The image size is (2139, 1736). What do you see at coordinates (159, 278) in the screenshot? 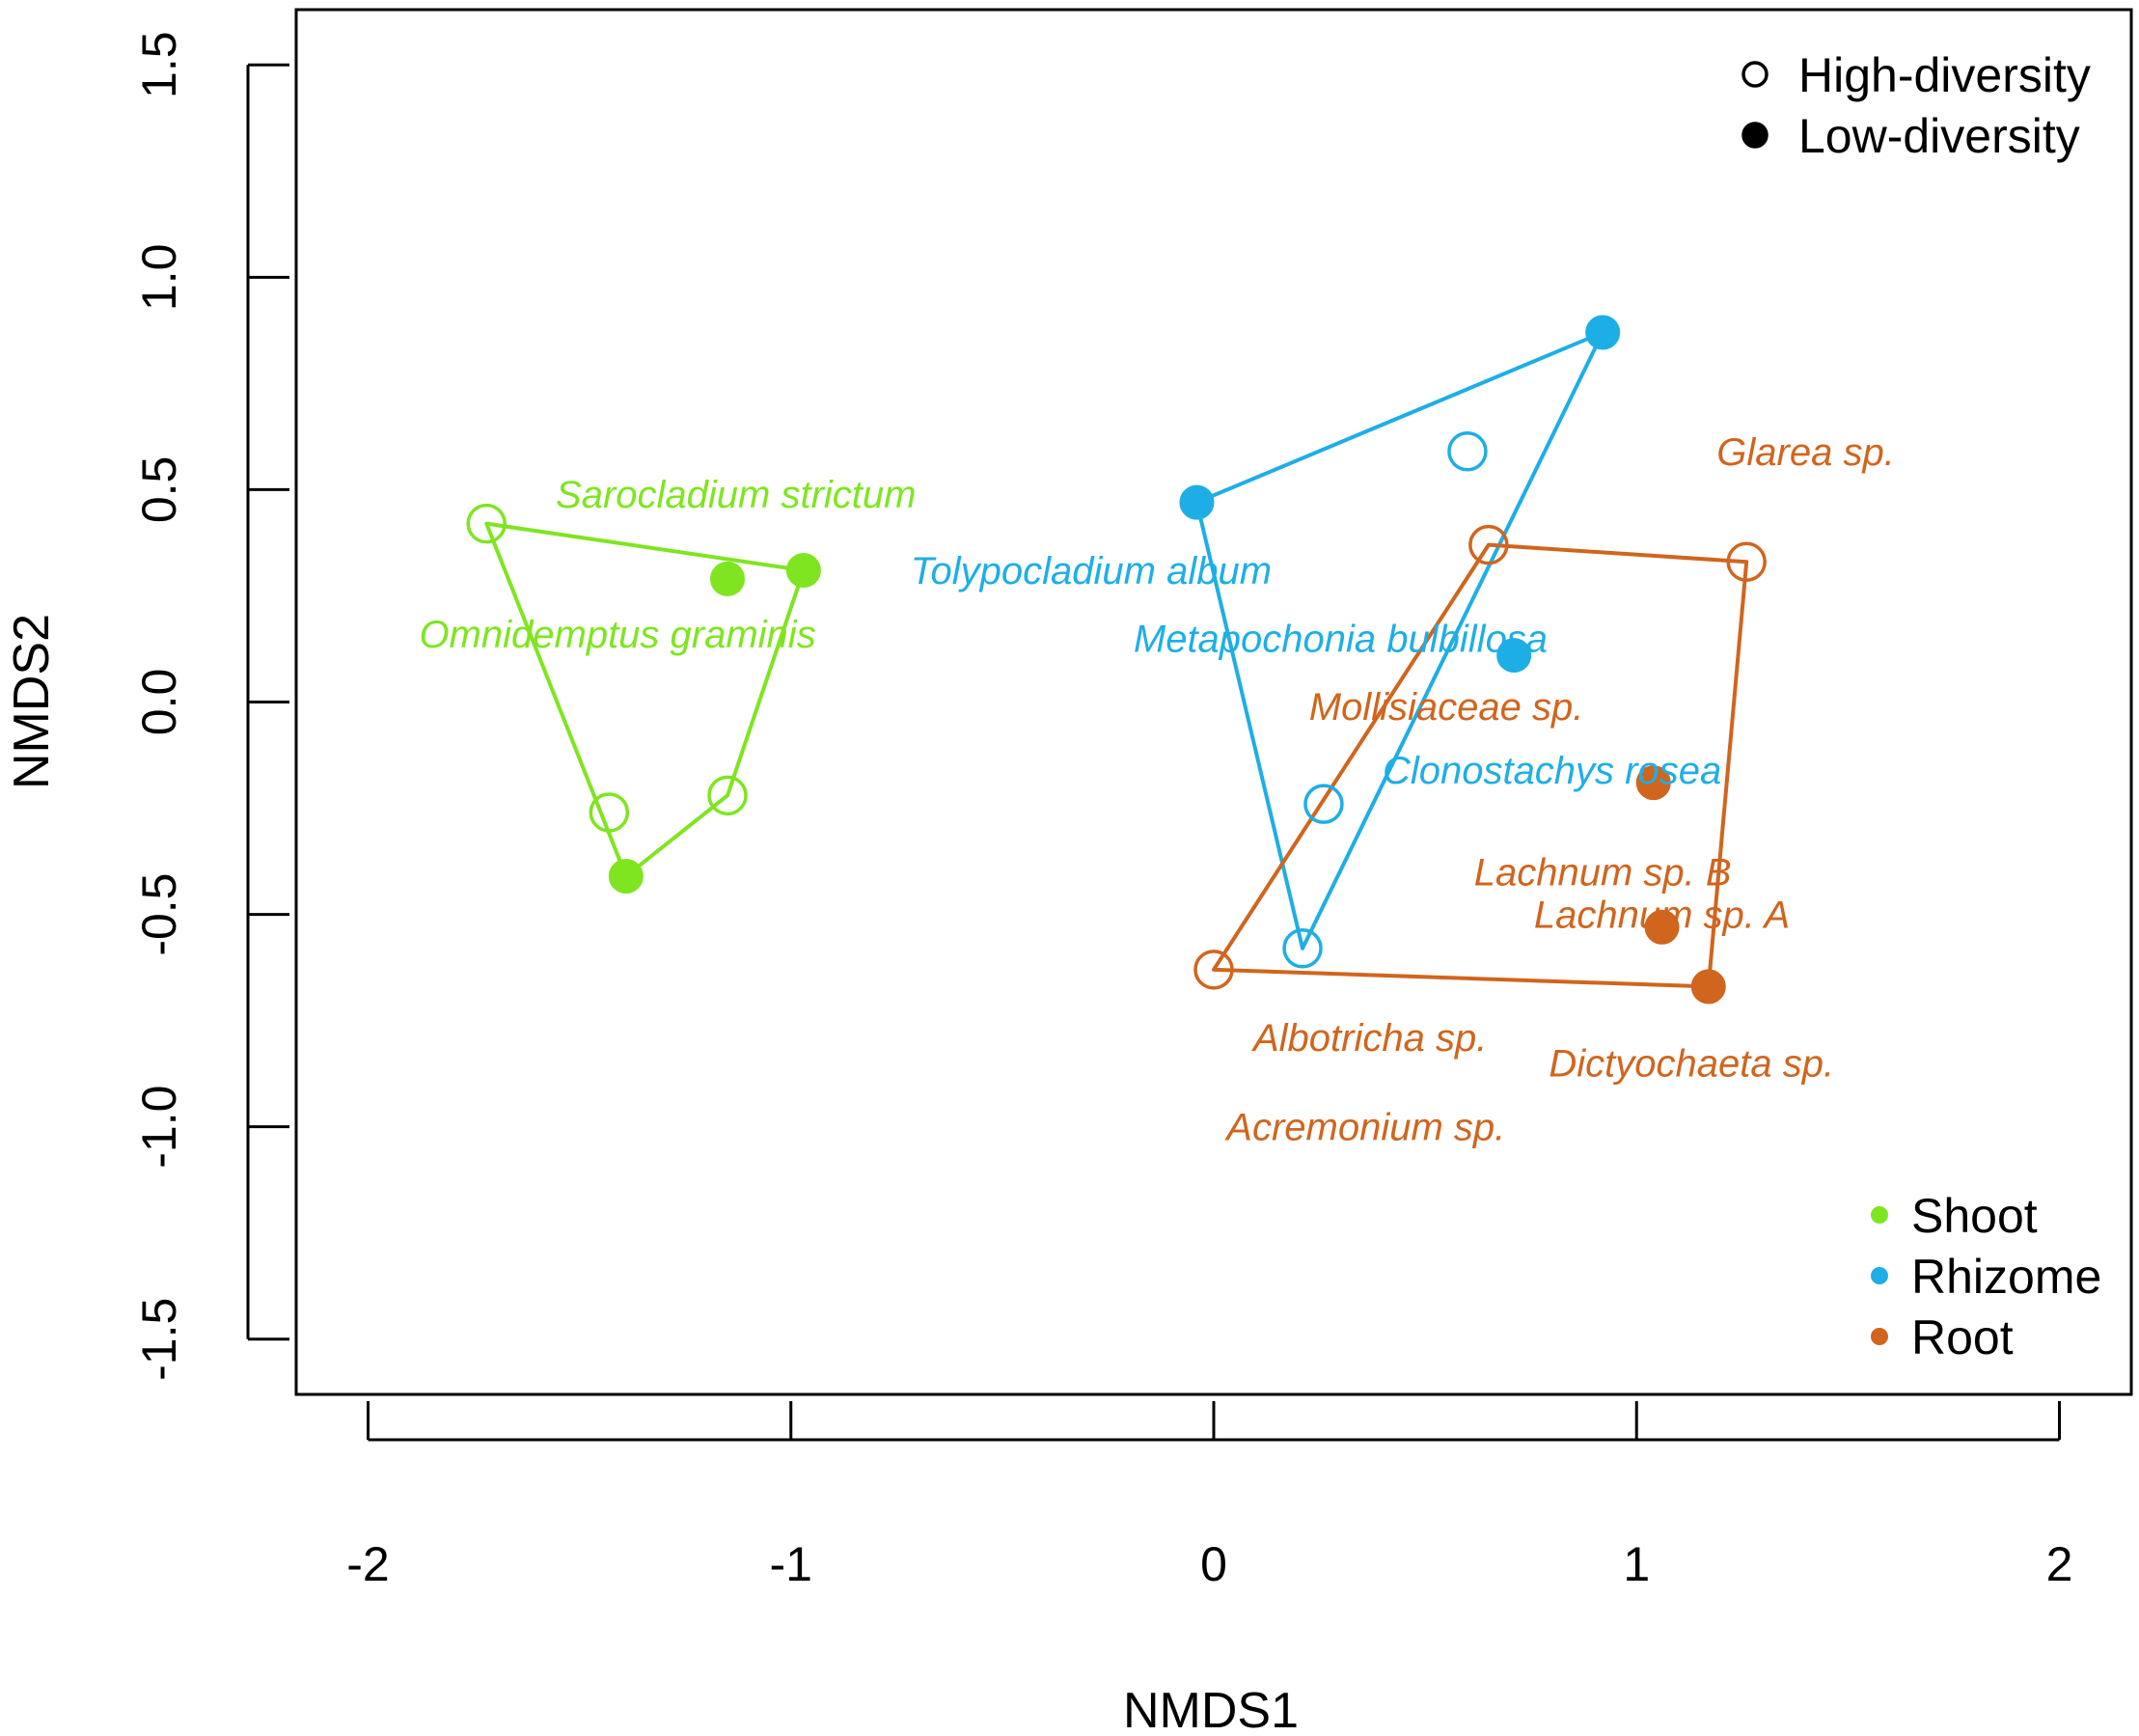
I see `y-tick-label: 1.0` at bounding box center [159, 278].